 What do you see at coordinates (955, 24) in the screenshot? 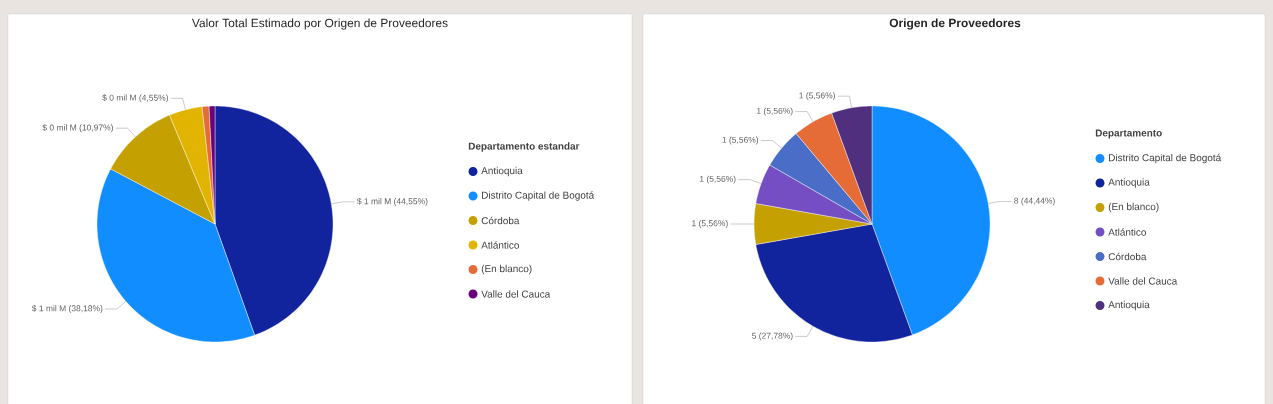
I see `chart-title: Origen de Proveedores` at bounding box center [955, 24].